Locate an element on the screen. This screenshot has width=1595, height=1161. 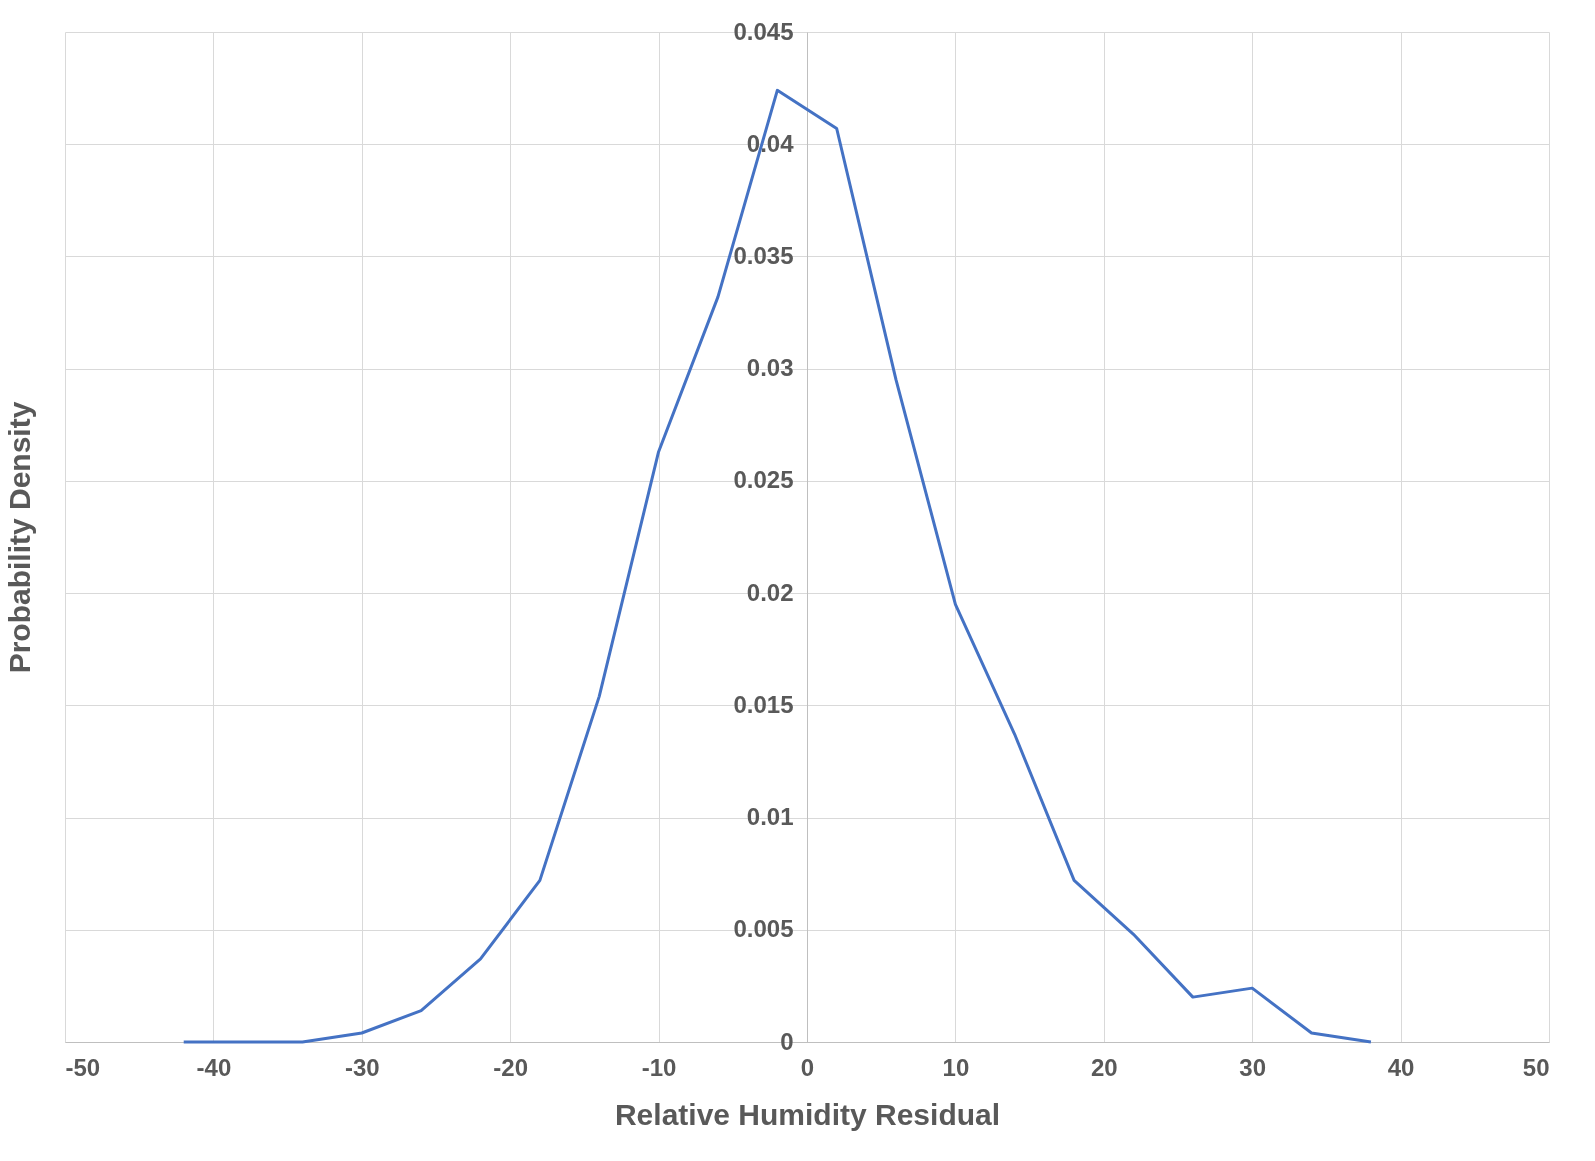
x-tick-label: -30 is located at coordinates (362, 1067).